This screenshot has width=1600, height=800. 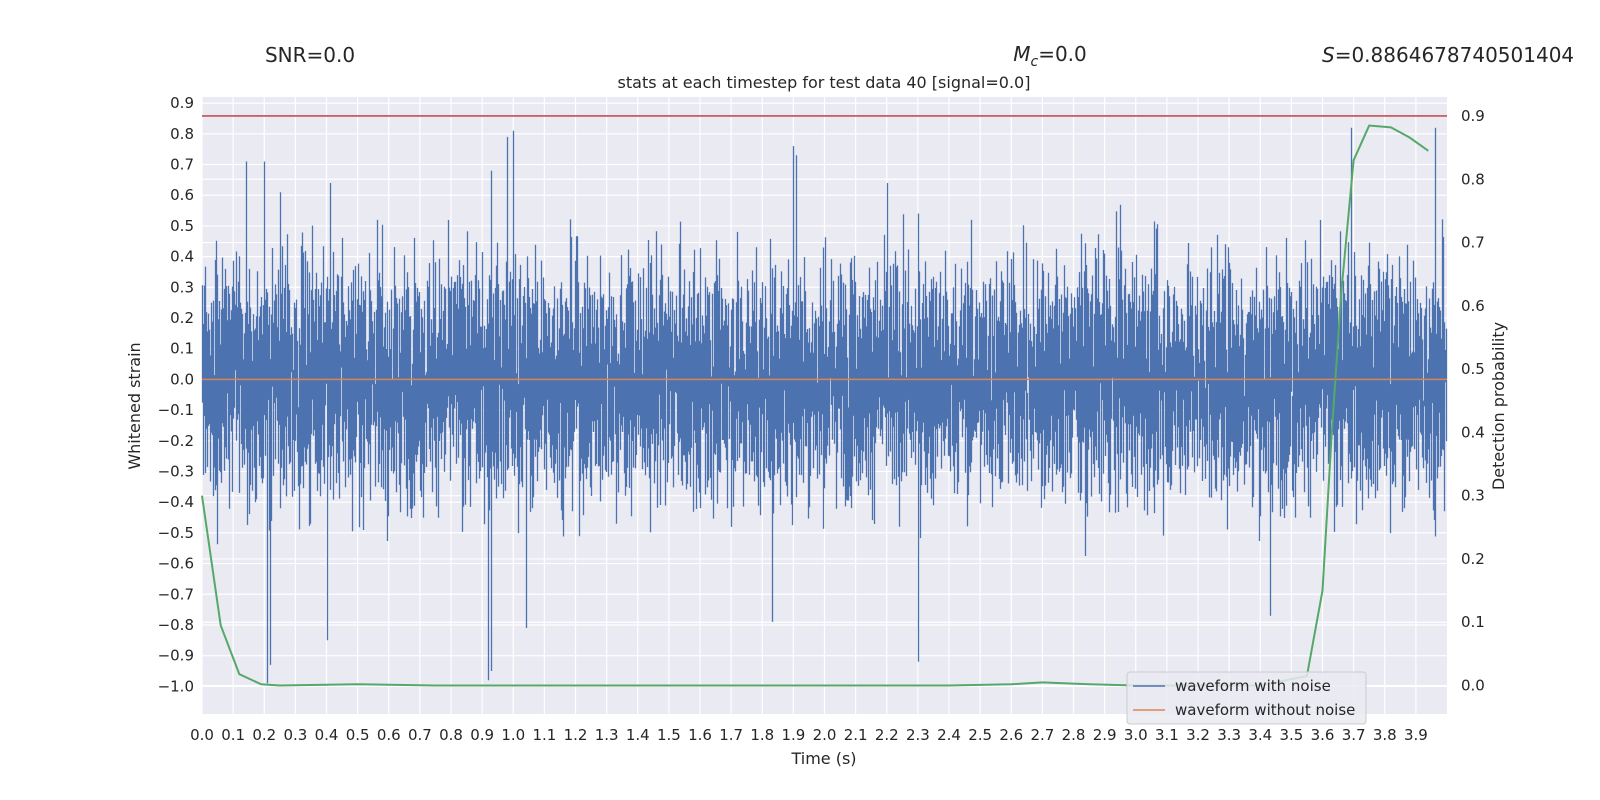 What do you see at coordinates (134, 405) in the screenshot?
I see `y-axis-label: Whitened strain` at bounding box center [134, 405].